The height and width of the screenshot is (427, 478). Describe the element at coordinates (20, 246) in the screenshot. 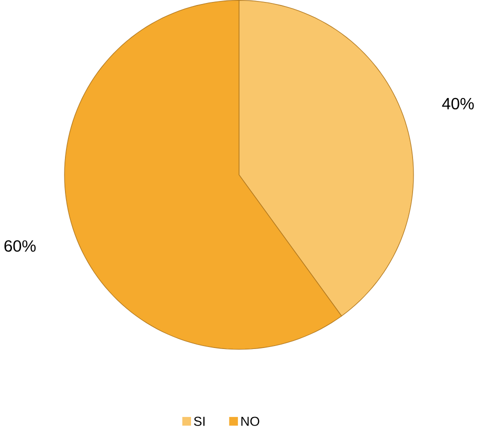

I see `data-label: 60%` at that location.